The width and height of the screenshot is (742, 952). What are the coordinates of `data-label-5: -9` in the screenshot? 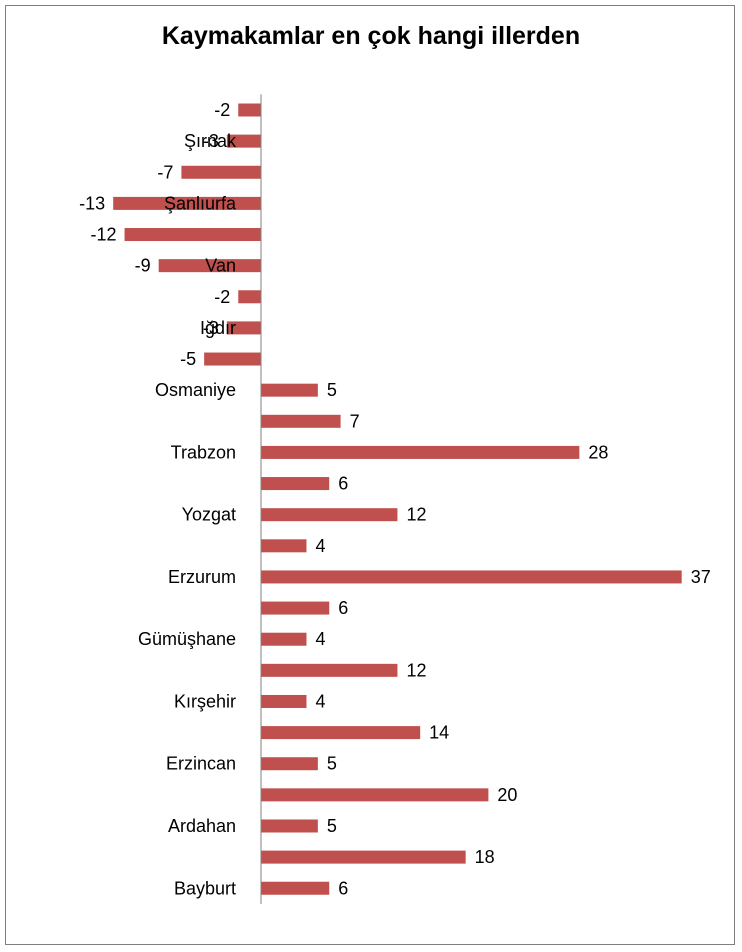 It's located at (143, 266).